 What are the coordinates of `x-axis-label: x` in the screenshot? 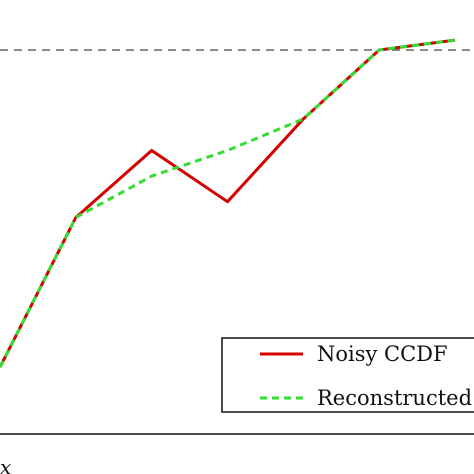 It's located at (5, 464).